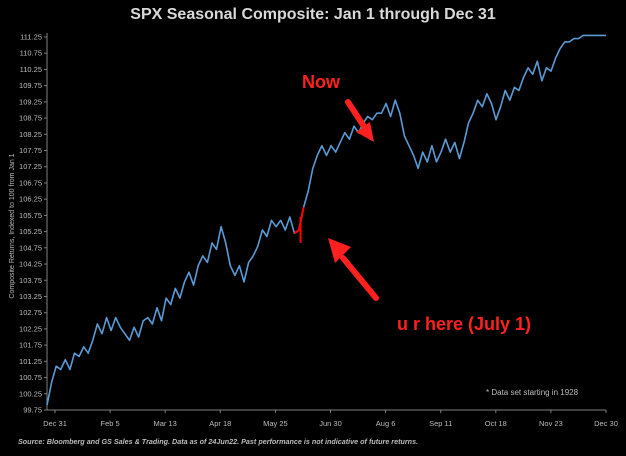  I want to click on y-tick-label: 106.75, so click(30, 182).